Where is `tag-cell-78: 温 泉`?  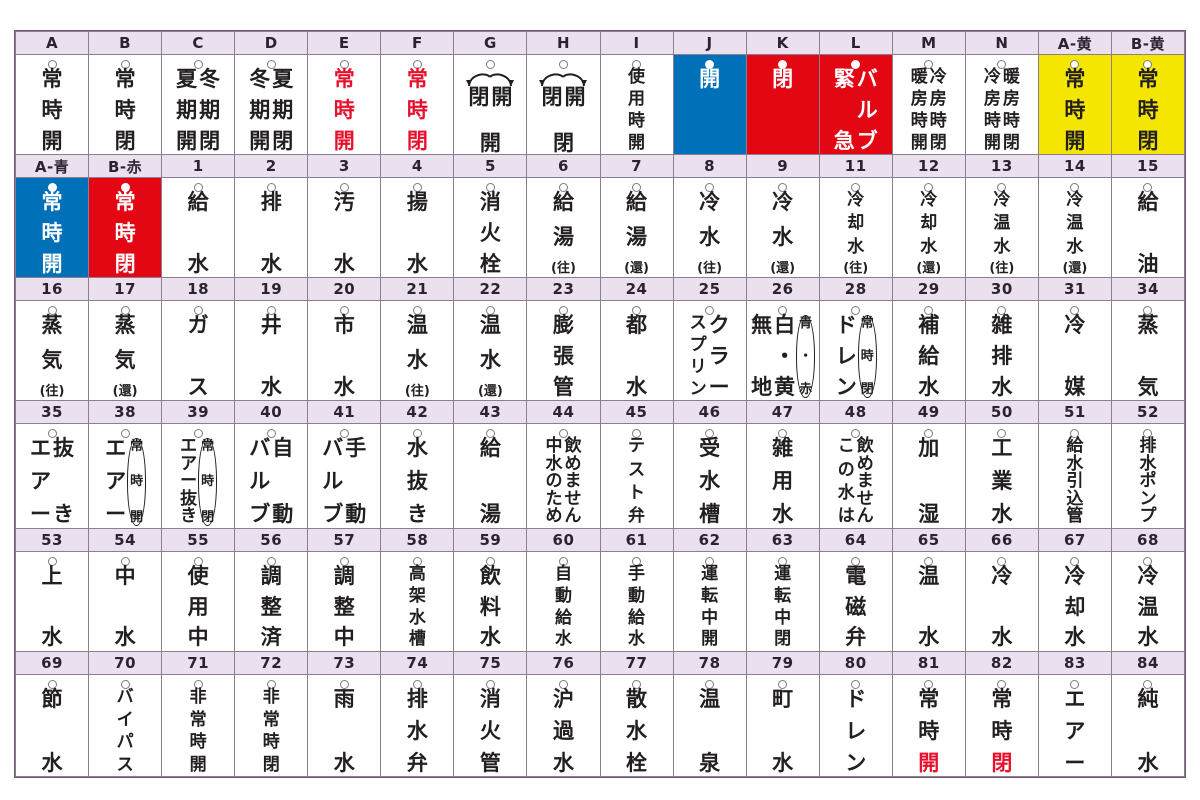 tag-cell-78: 温 泉 is located at coordinates (709, 725).